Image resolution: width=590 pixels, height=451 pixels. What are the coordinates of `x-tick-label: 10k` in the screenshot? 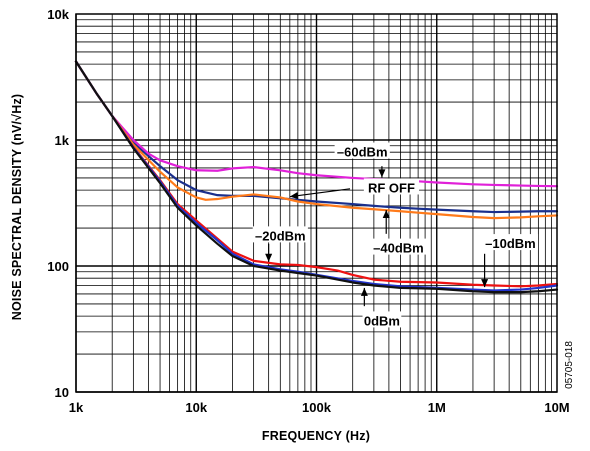 It's located at (196, 407).